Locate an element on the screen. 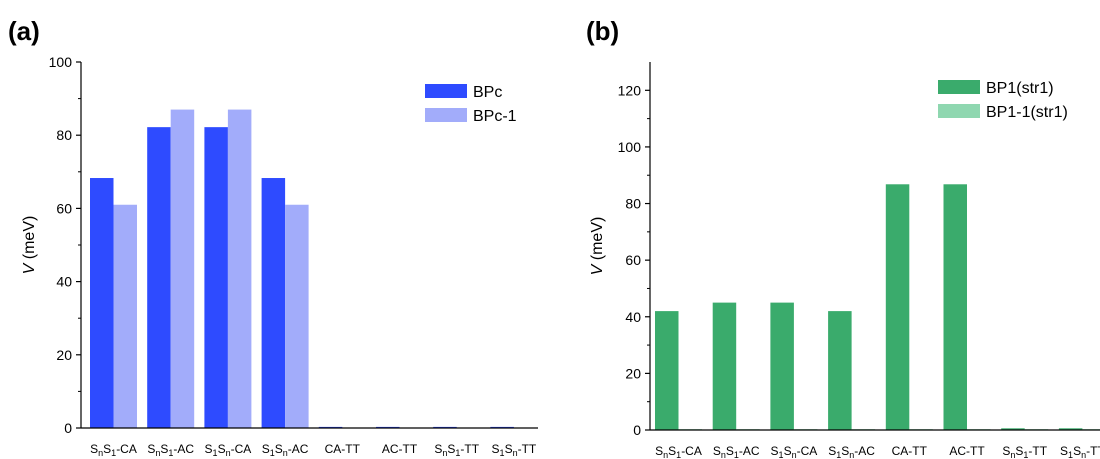  y-axis-label-unit: (meV) is located at coordinates (29, 240).